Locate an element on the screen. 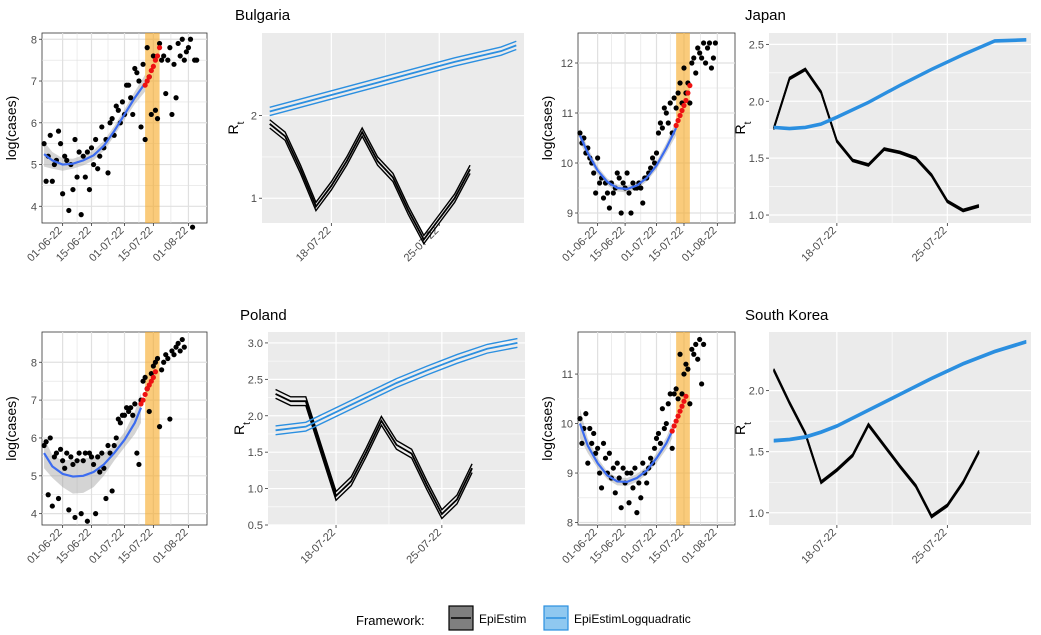 Image resolution: width=1041 pixels, height=635 pixels. panel-background is located at coordinates (393, 128).